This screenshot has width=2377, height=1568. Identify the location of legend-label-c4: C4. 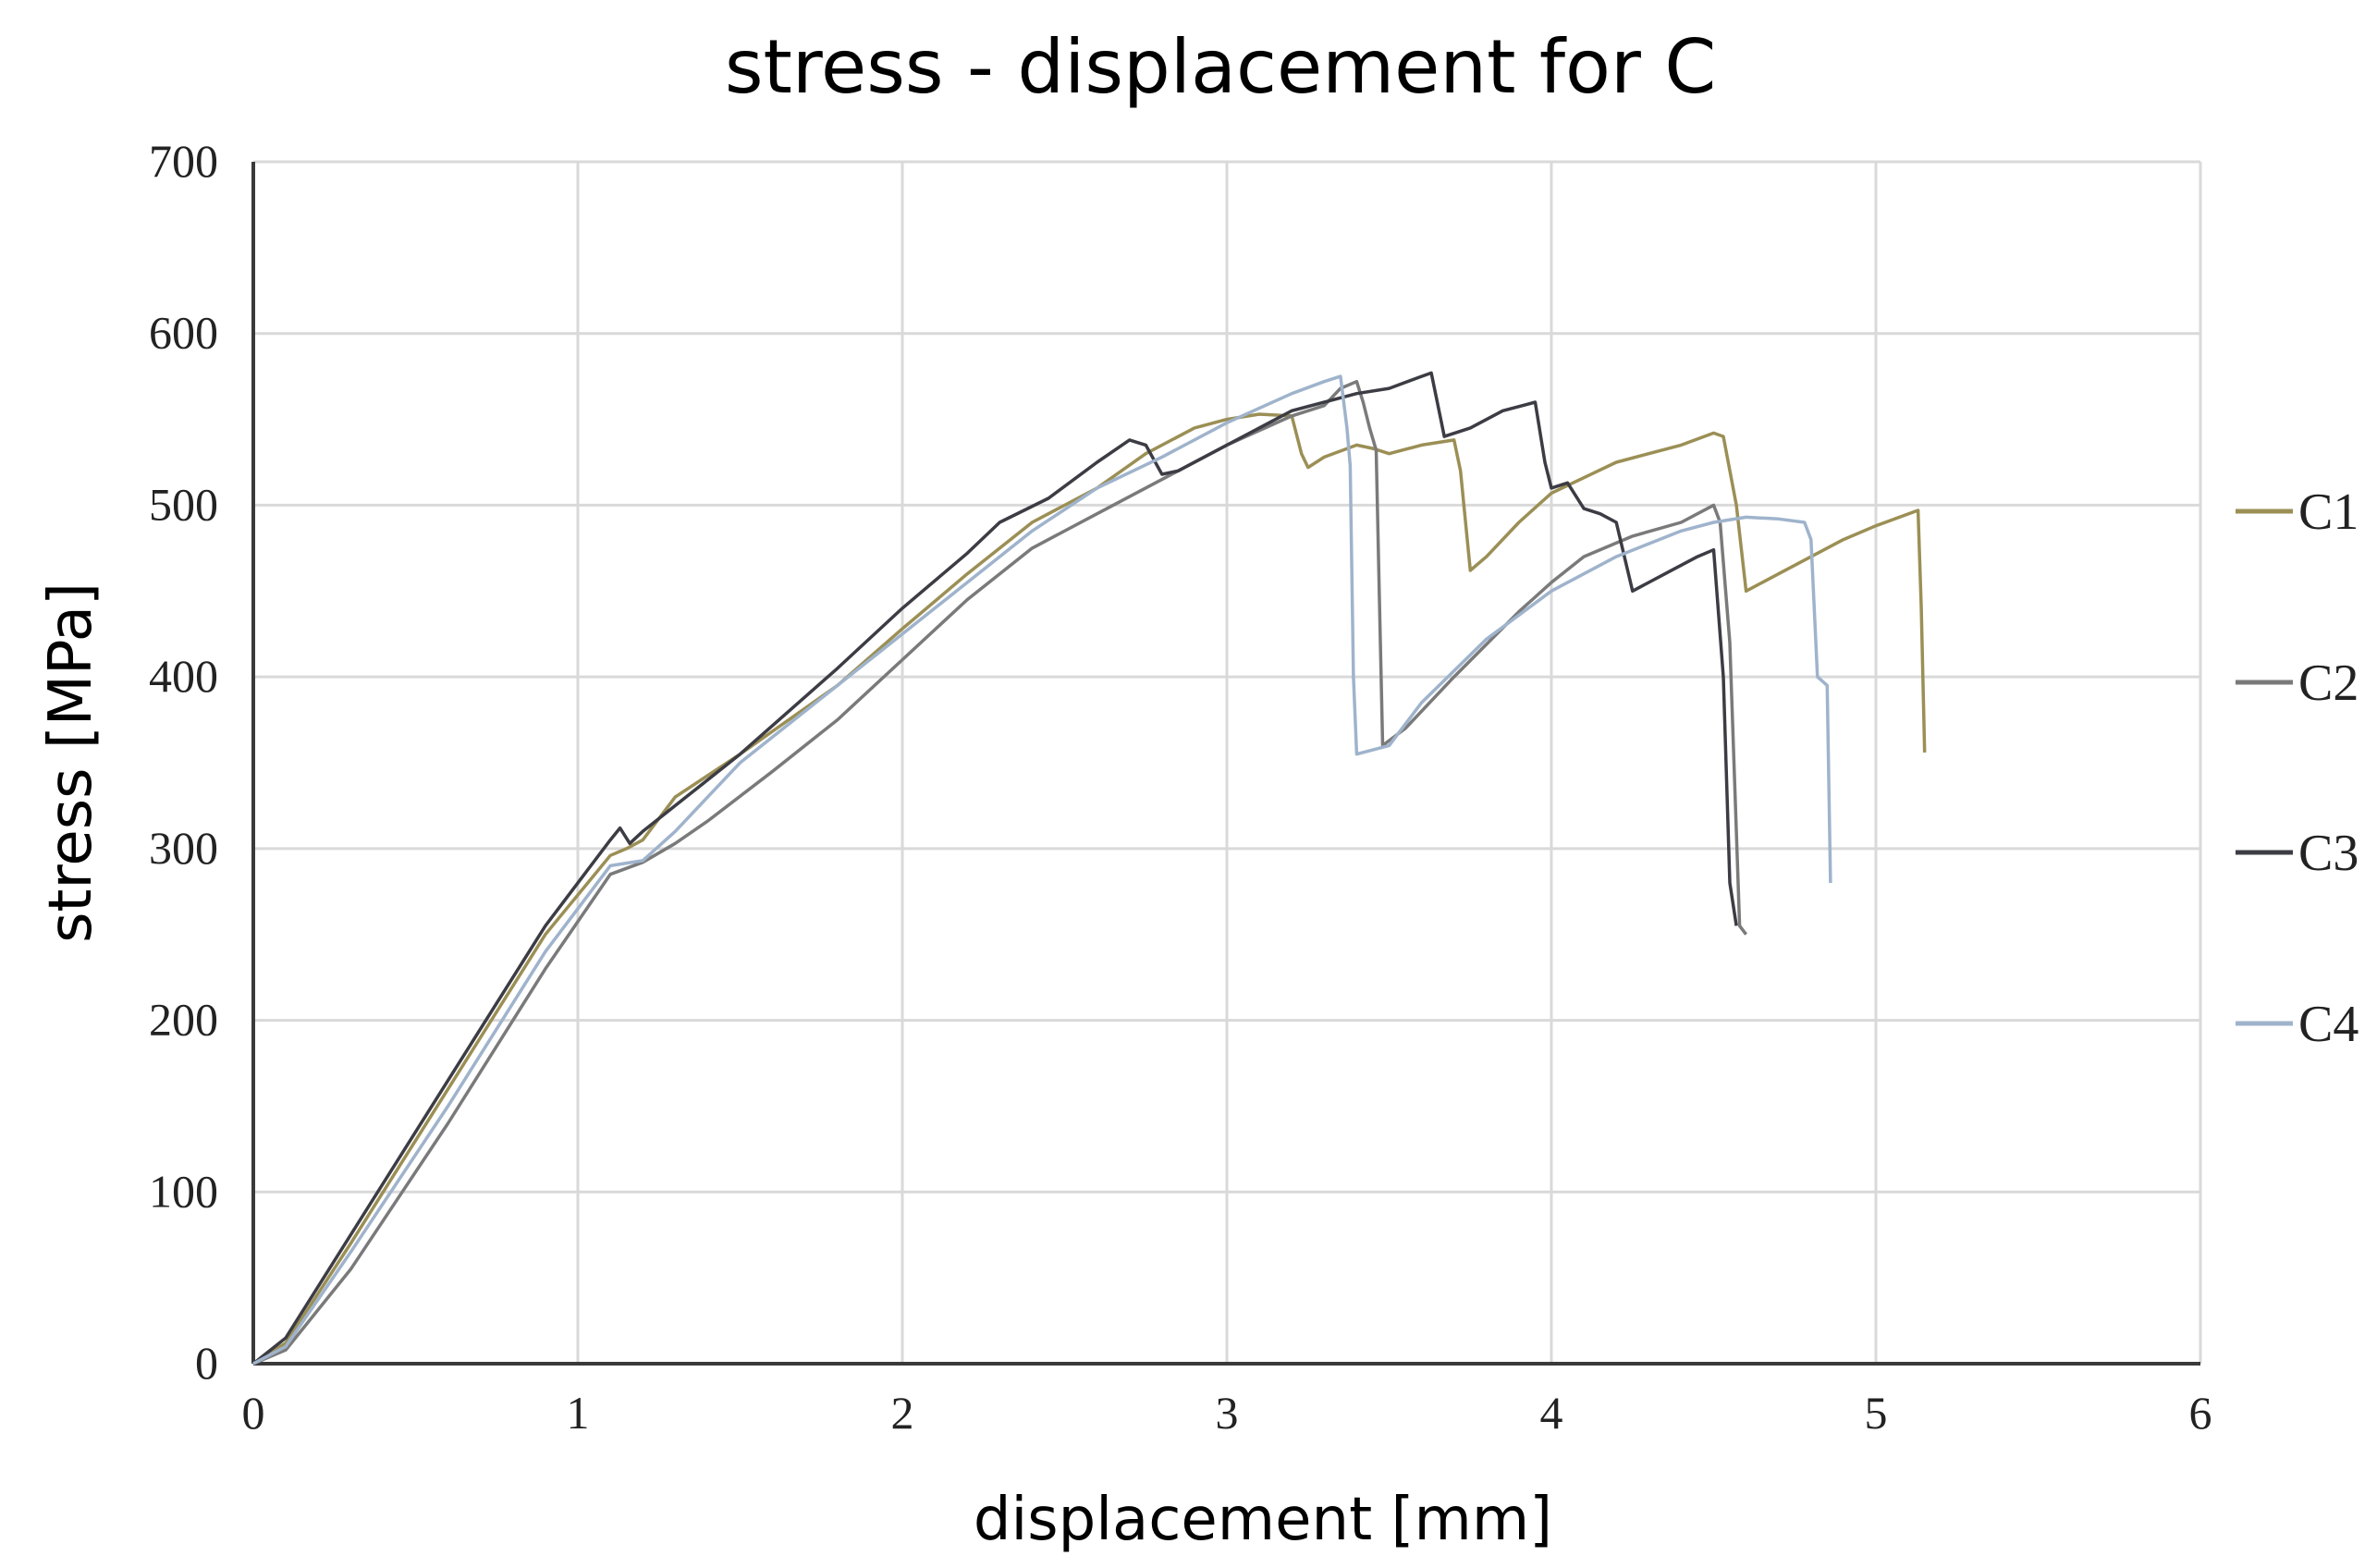
(2328, 1024).